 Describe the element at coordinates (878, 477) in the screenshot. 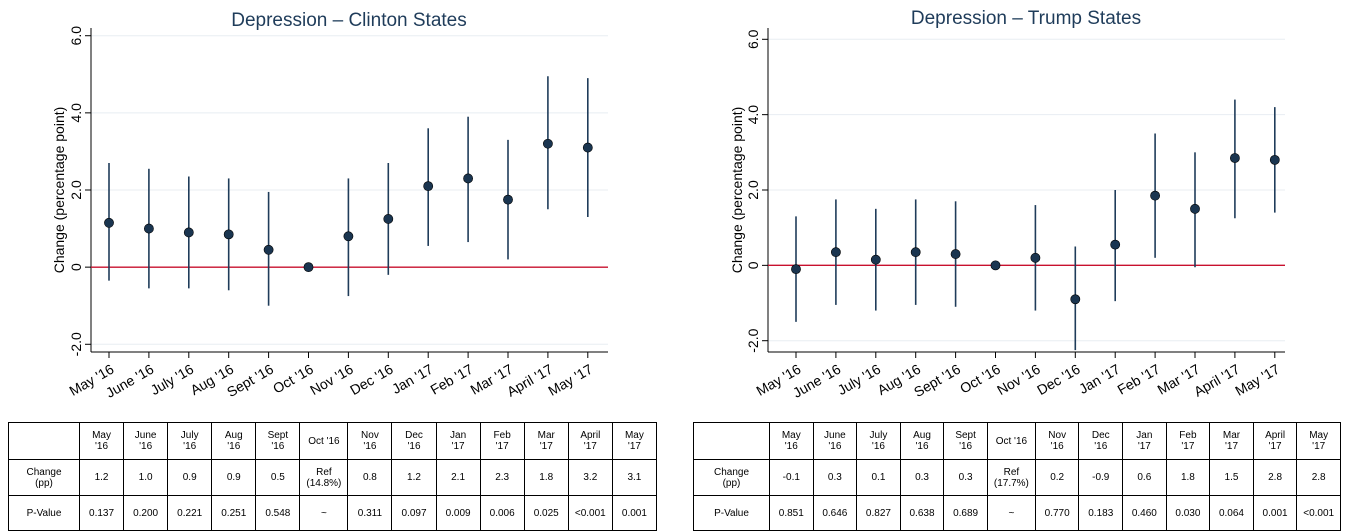

I see `table-cell: 0.1` at that location.